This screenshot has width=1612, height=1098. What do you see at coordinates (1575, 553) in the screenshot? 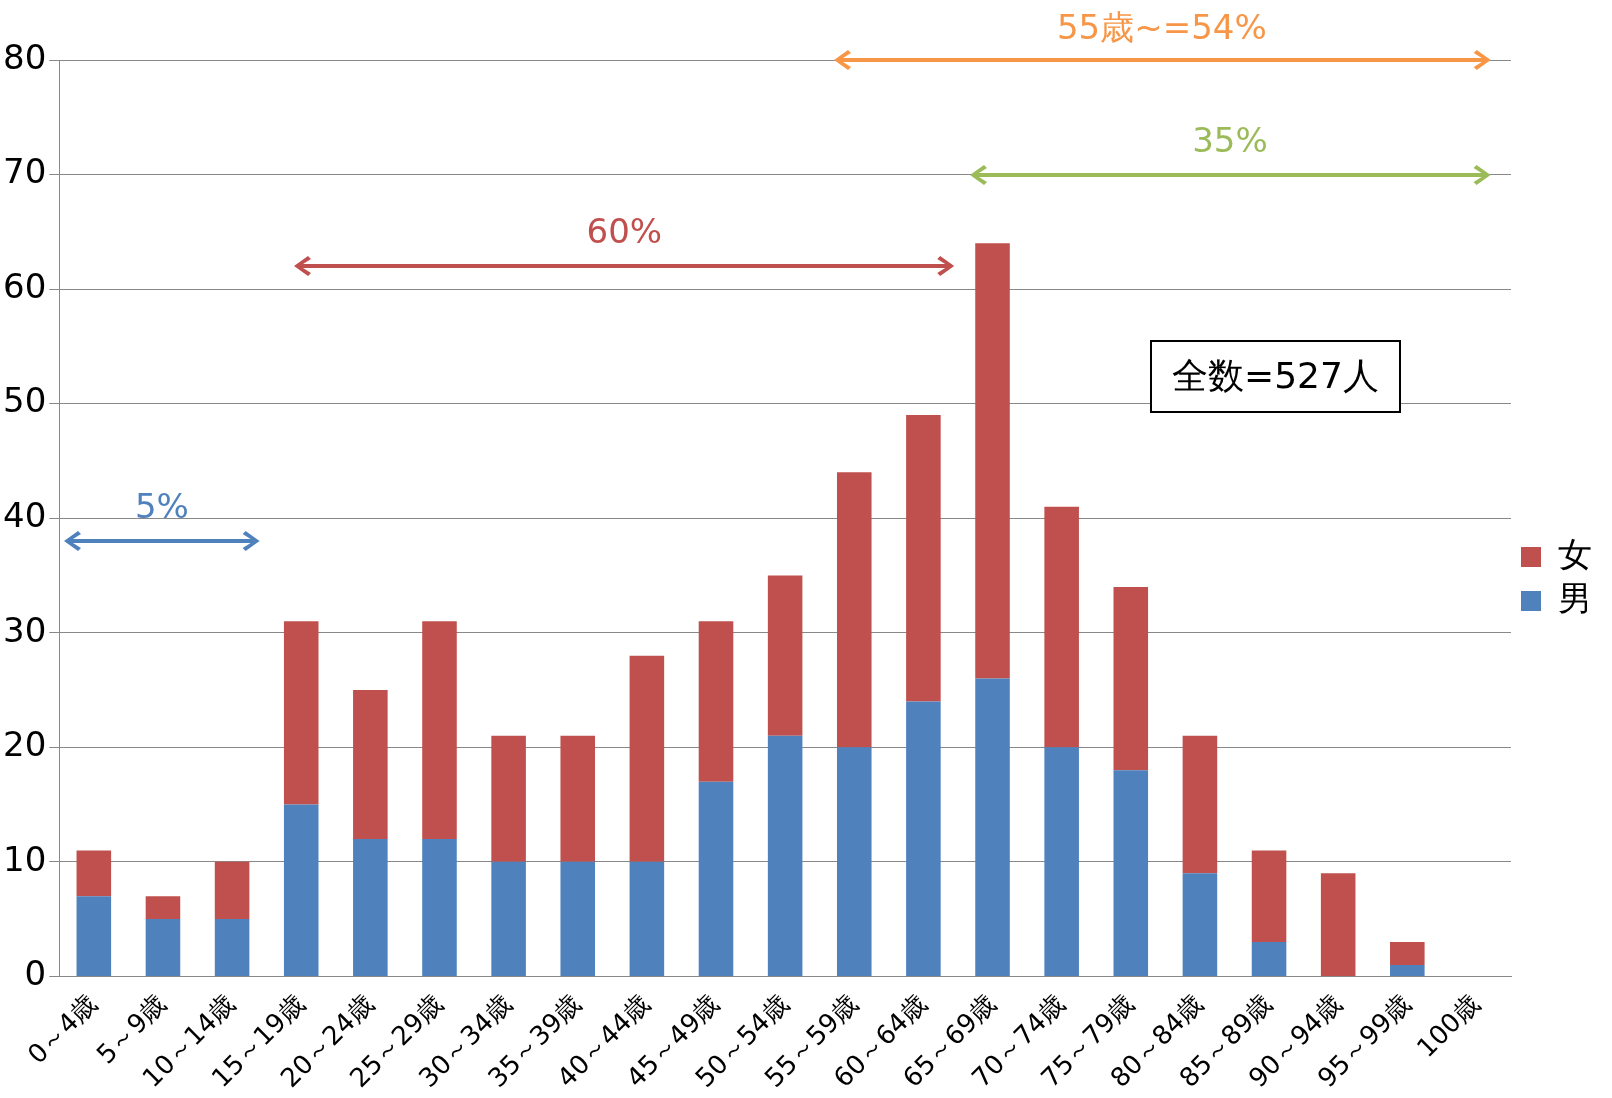
I see `legend-label: 女` at bounding box center [1575, 553].